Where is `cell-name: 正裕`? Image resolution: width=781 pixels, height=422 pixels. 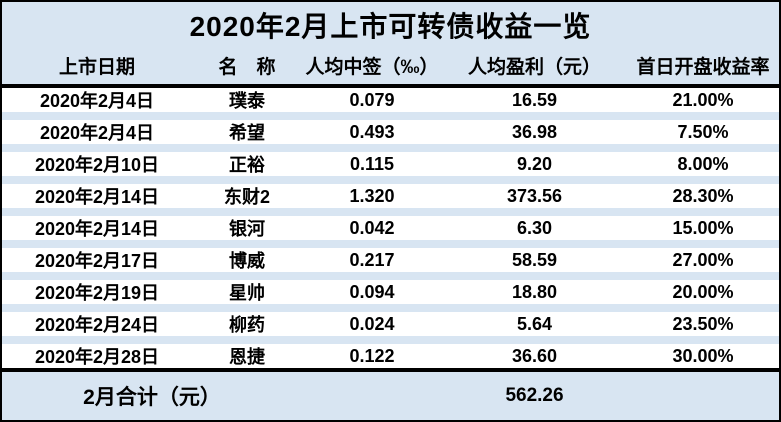
cell-name: 正裕 is located at coordinates (247, 165).